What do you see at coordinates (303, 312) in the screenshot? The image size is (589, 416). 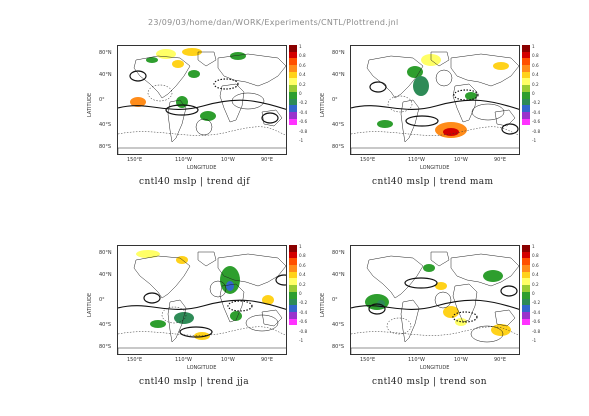 I see `colorbar-tick-label: -0.4` at bounding box center [303, 312].